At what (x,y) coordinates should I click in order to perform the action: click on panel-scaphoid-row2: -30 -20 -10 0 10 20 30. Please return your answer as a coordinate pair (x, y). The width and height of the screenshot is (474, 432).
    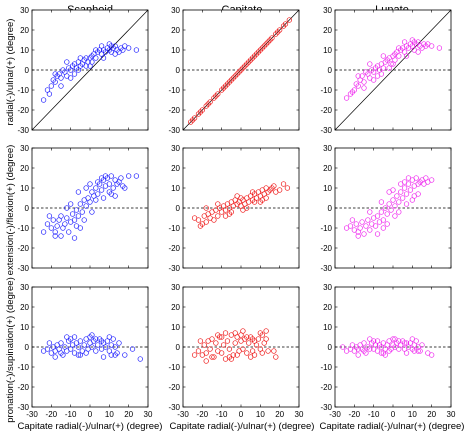
    Looking at the image, I should click on (83, 208).